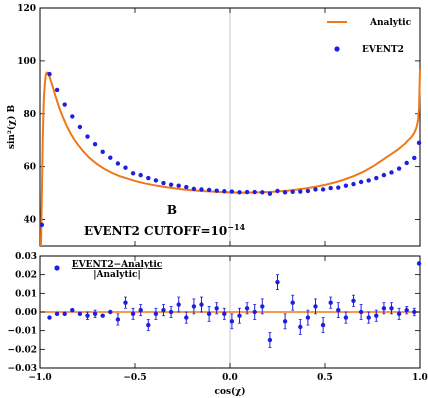 The image size is (428, 398). I want to click on top-y-tick-label: 100, so click(26, 62).